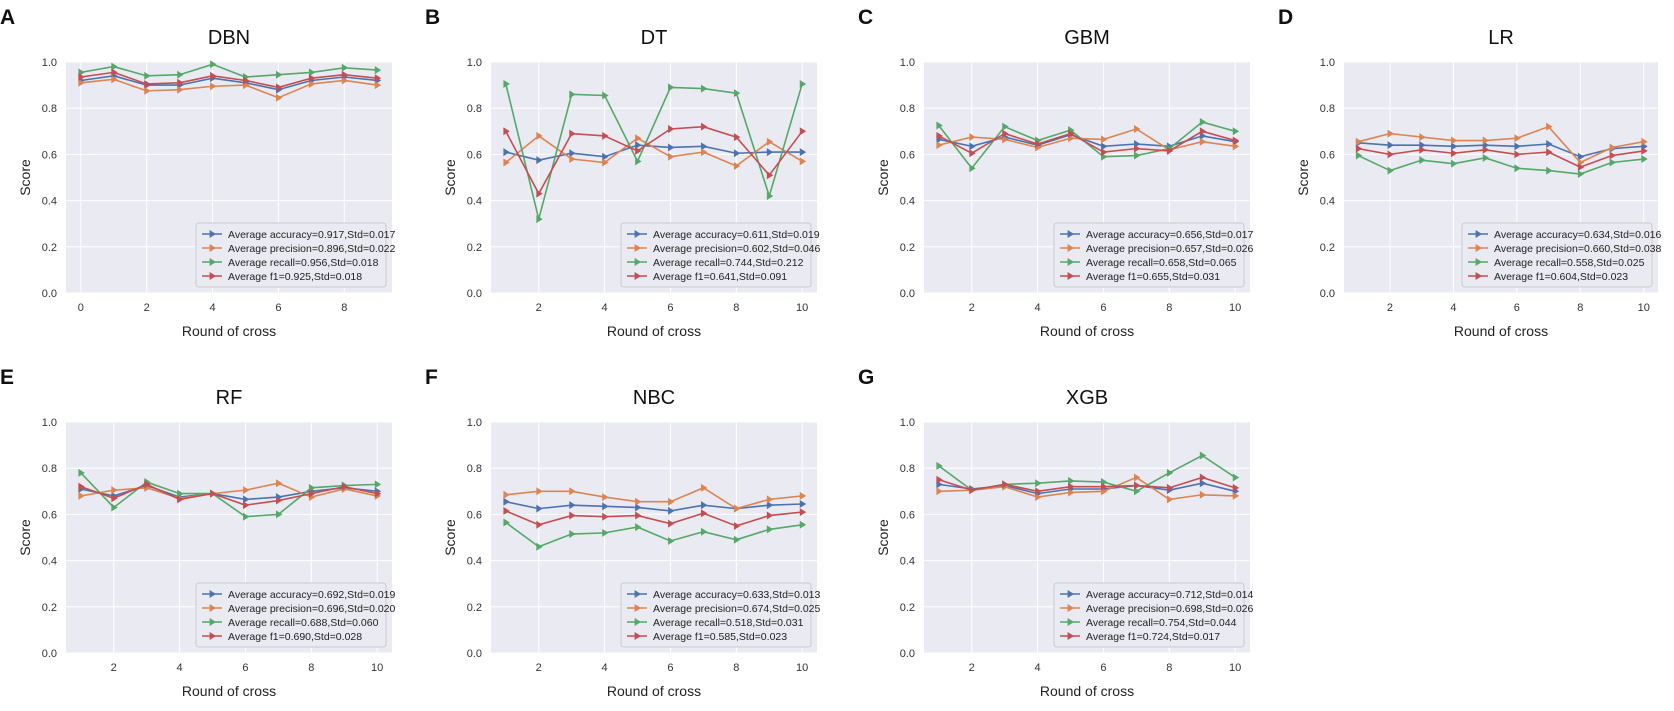 The height and width of the screenshot is (711, 1674). What do you see at coordinates (736, 235) in the screenshot?
I see `legend-entry-accuracy: Average accuracy=0.611,Std=0.019` at bounding box center [736, 235].